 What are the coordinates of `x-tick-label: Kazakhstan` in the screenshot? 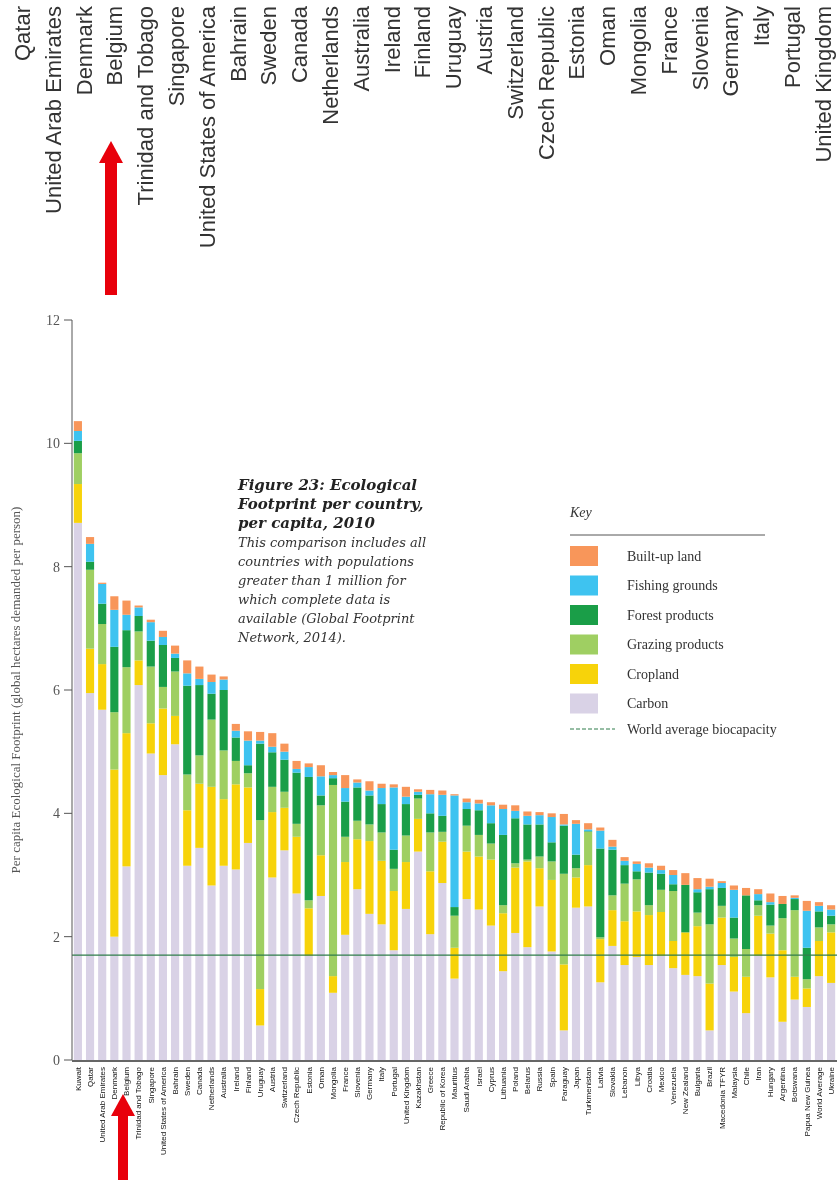 It's located at (418, 1088).